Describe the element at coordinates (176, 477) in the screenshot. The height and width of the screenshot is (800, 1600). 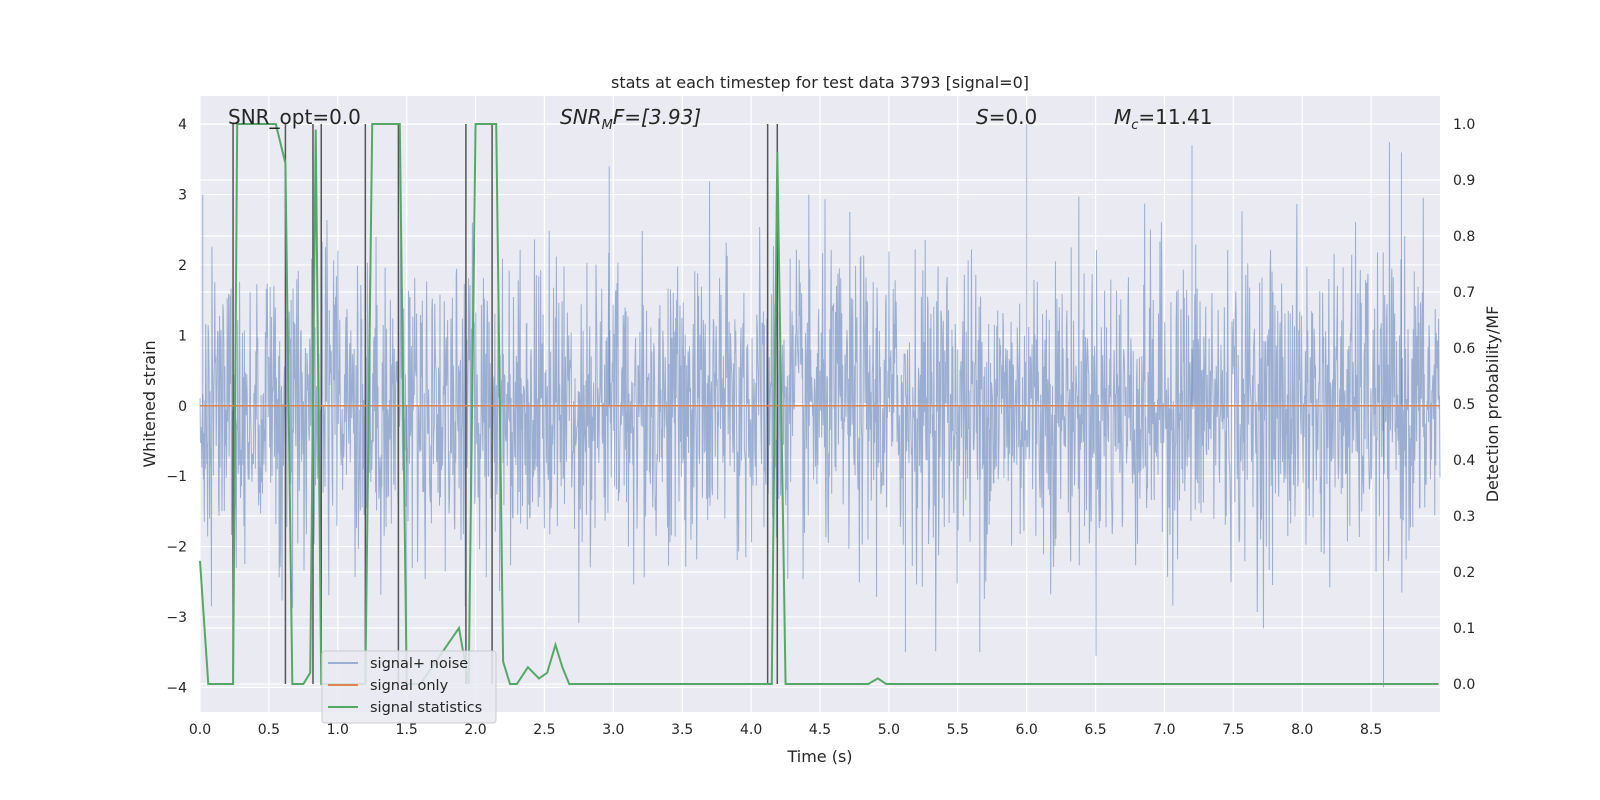
I see `y-left-tick-label: −1` at that location.